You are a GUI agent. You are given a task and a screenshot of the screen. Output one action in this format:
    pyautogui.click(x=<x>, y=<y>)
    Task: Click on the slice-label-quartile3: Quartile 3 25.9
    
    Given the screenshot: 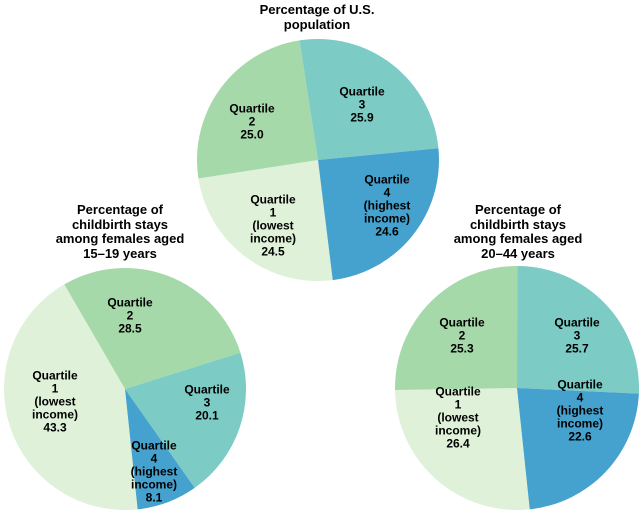 What is the action you would take?
    pyautogui.click(x=362, y=104)
    